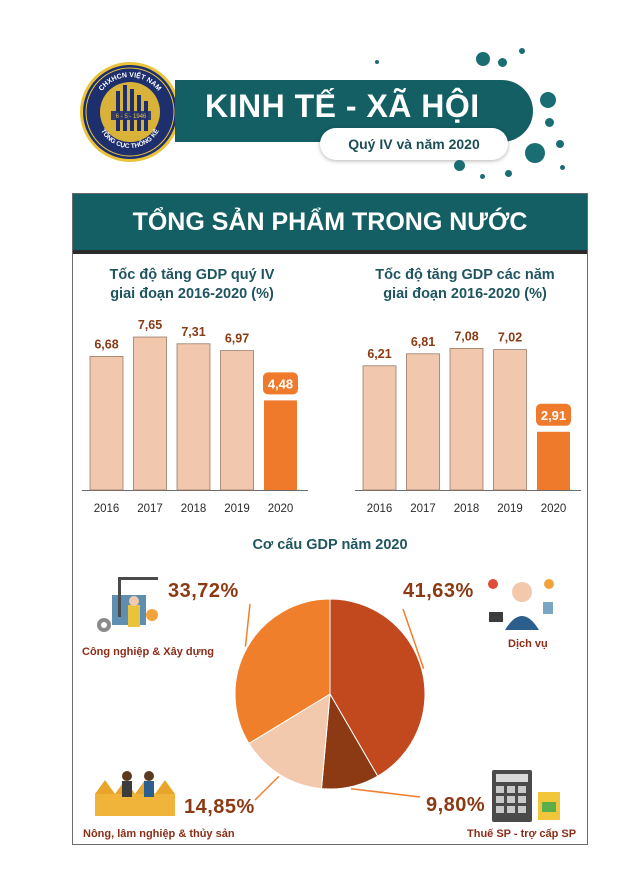 The image size is (630, 891). What do you see at coordinates (438, 591) in the screenshot?
I see `services-share-label: 41,63%` at bounding box center [438, 591].